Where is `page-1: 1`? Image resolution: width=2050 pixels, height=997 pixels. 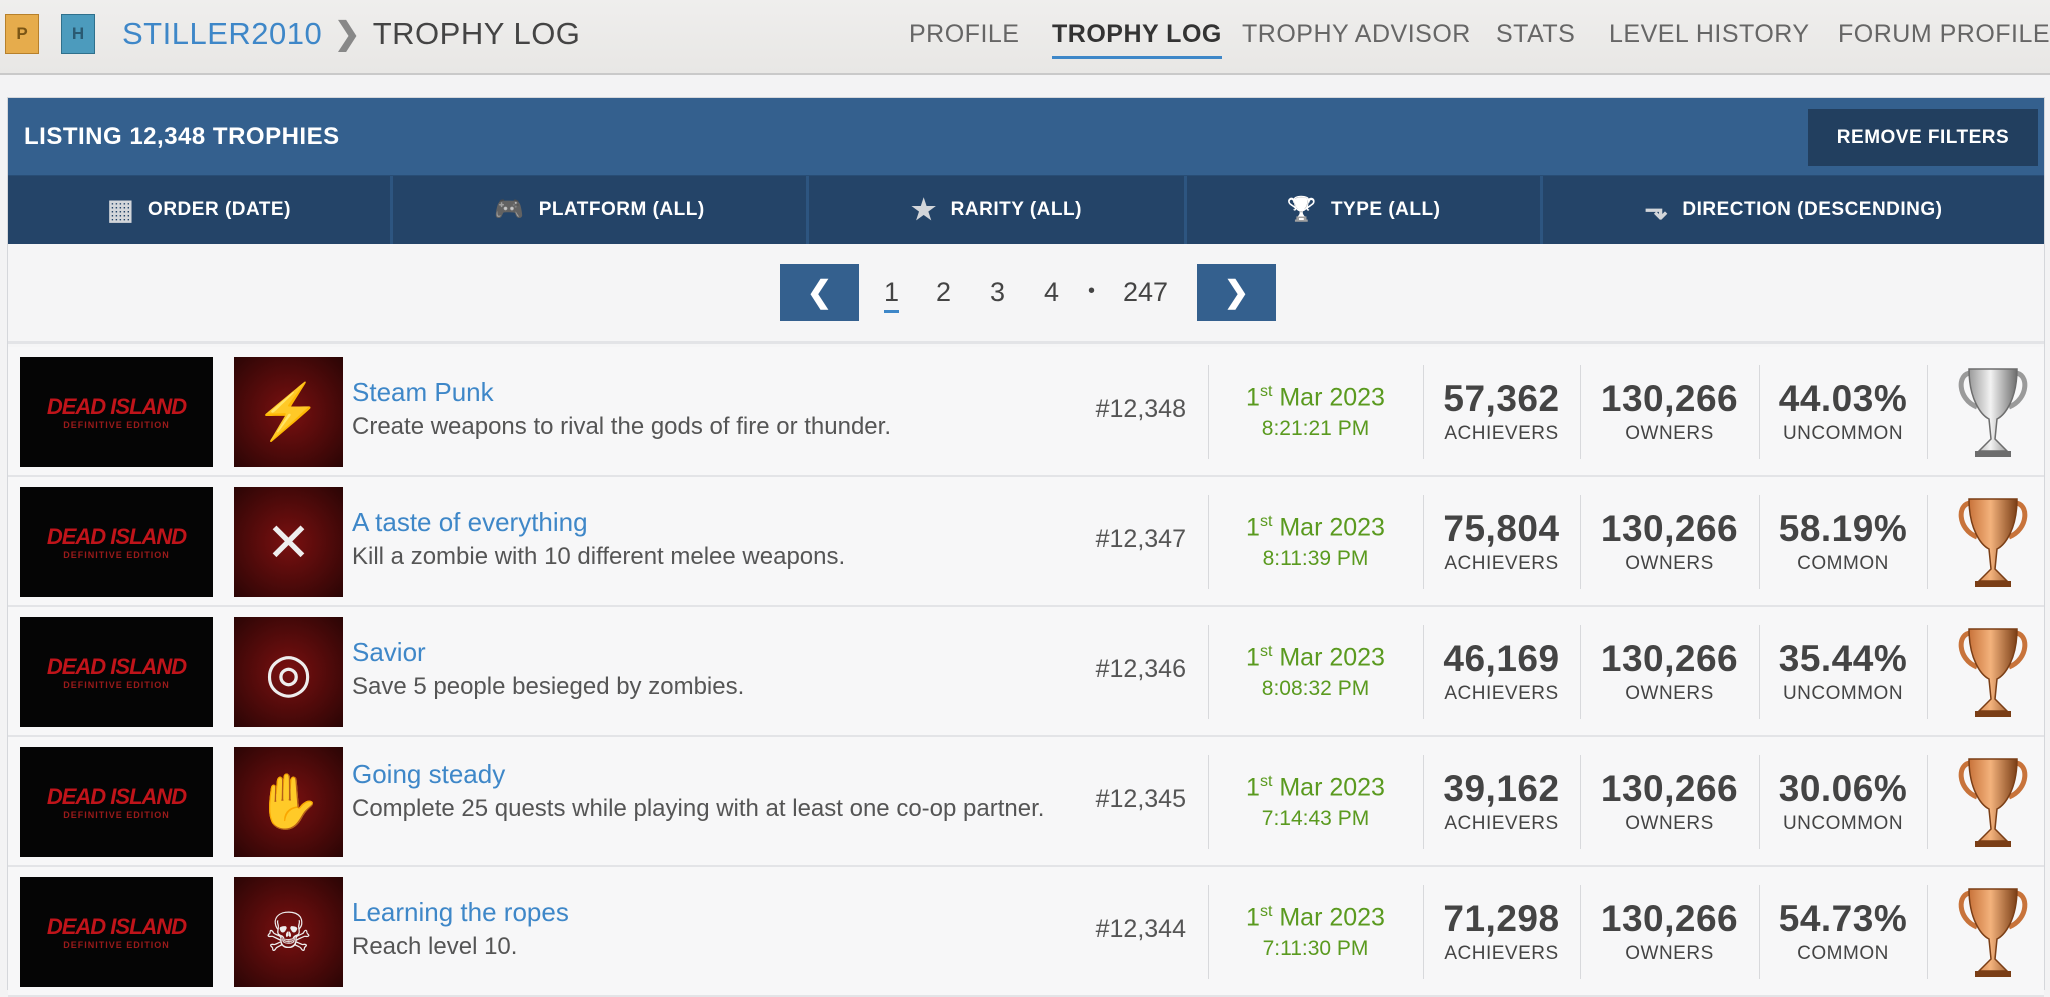 page-1: 1 is located at coordinates (892, 295).